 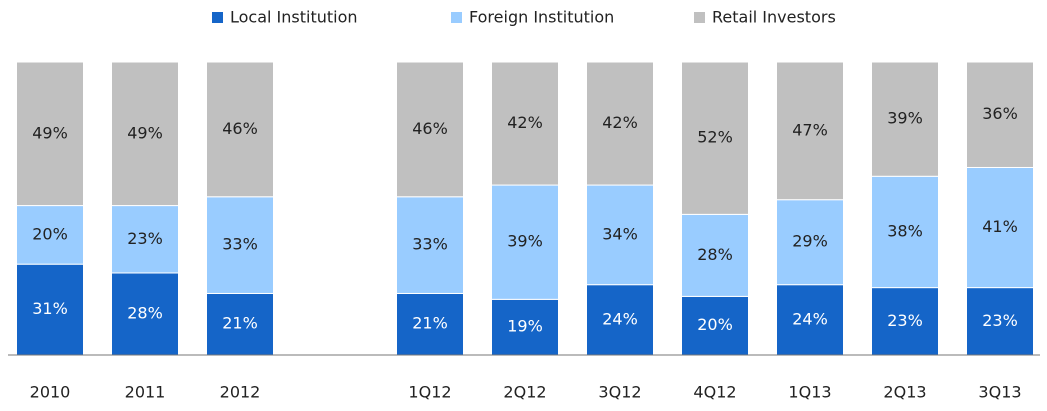 What do you see at coordinates (525, 326) in the screenshot?
I see `data-label: 19%` at bounding box center [525, 326].